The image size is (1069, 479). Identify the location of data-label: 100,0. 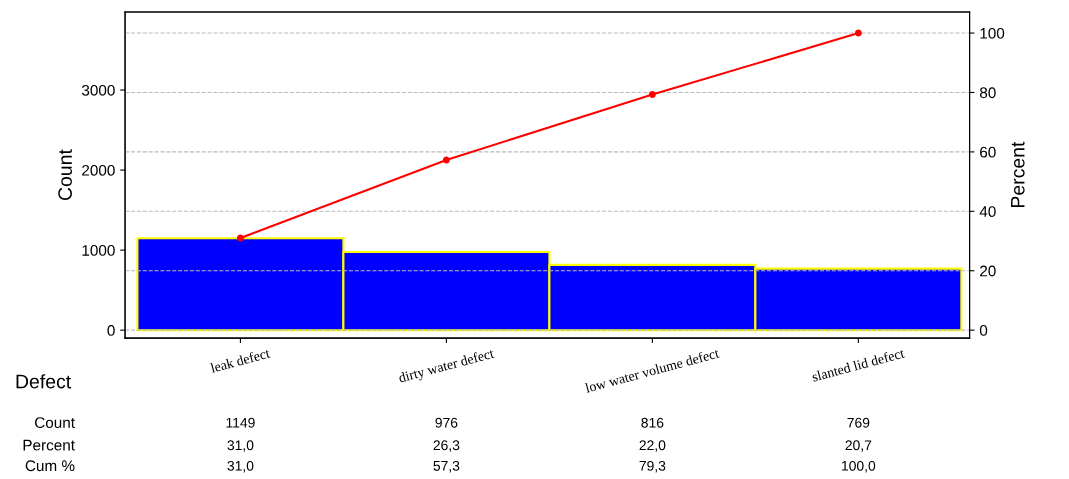
(859, 466).